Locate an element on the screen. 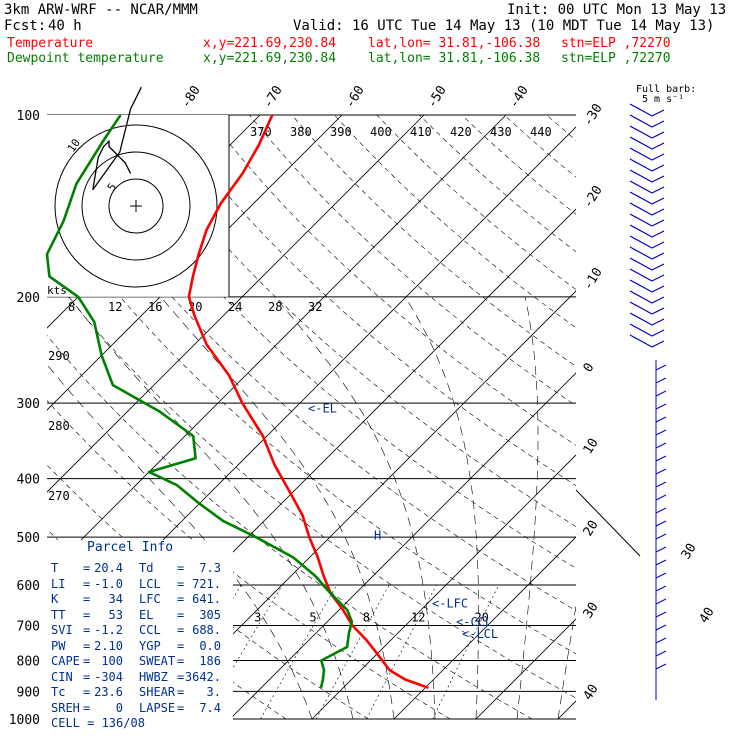 The width and height of the screenshot is (740, 740). pressure-tick-label: 800 is located at coordinates (28, 661).